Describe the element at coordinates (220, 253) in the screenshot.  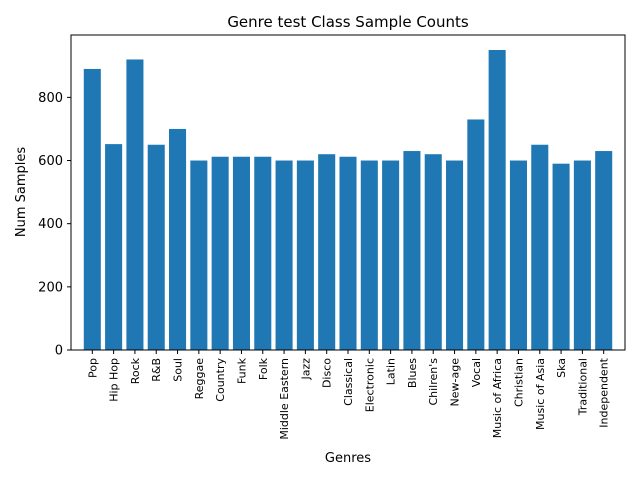
I see `bar-country` at that location.